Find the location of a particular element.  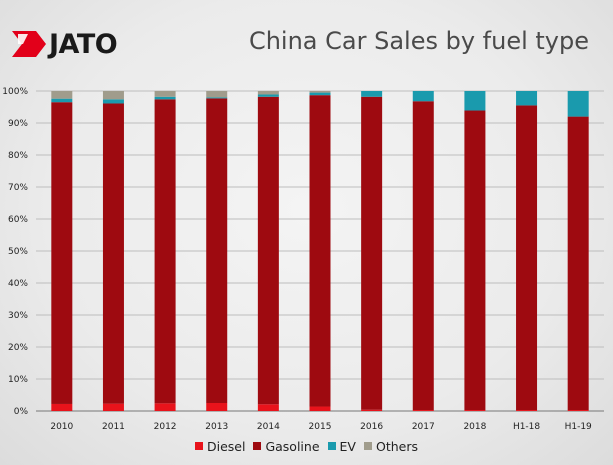

bar-gasoline-2017 is located at coordinates (423, 256).